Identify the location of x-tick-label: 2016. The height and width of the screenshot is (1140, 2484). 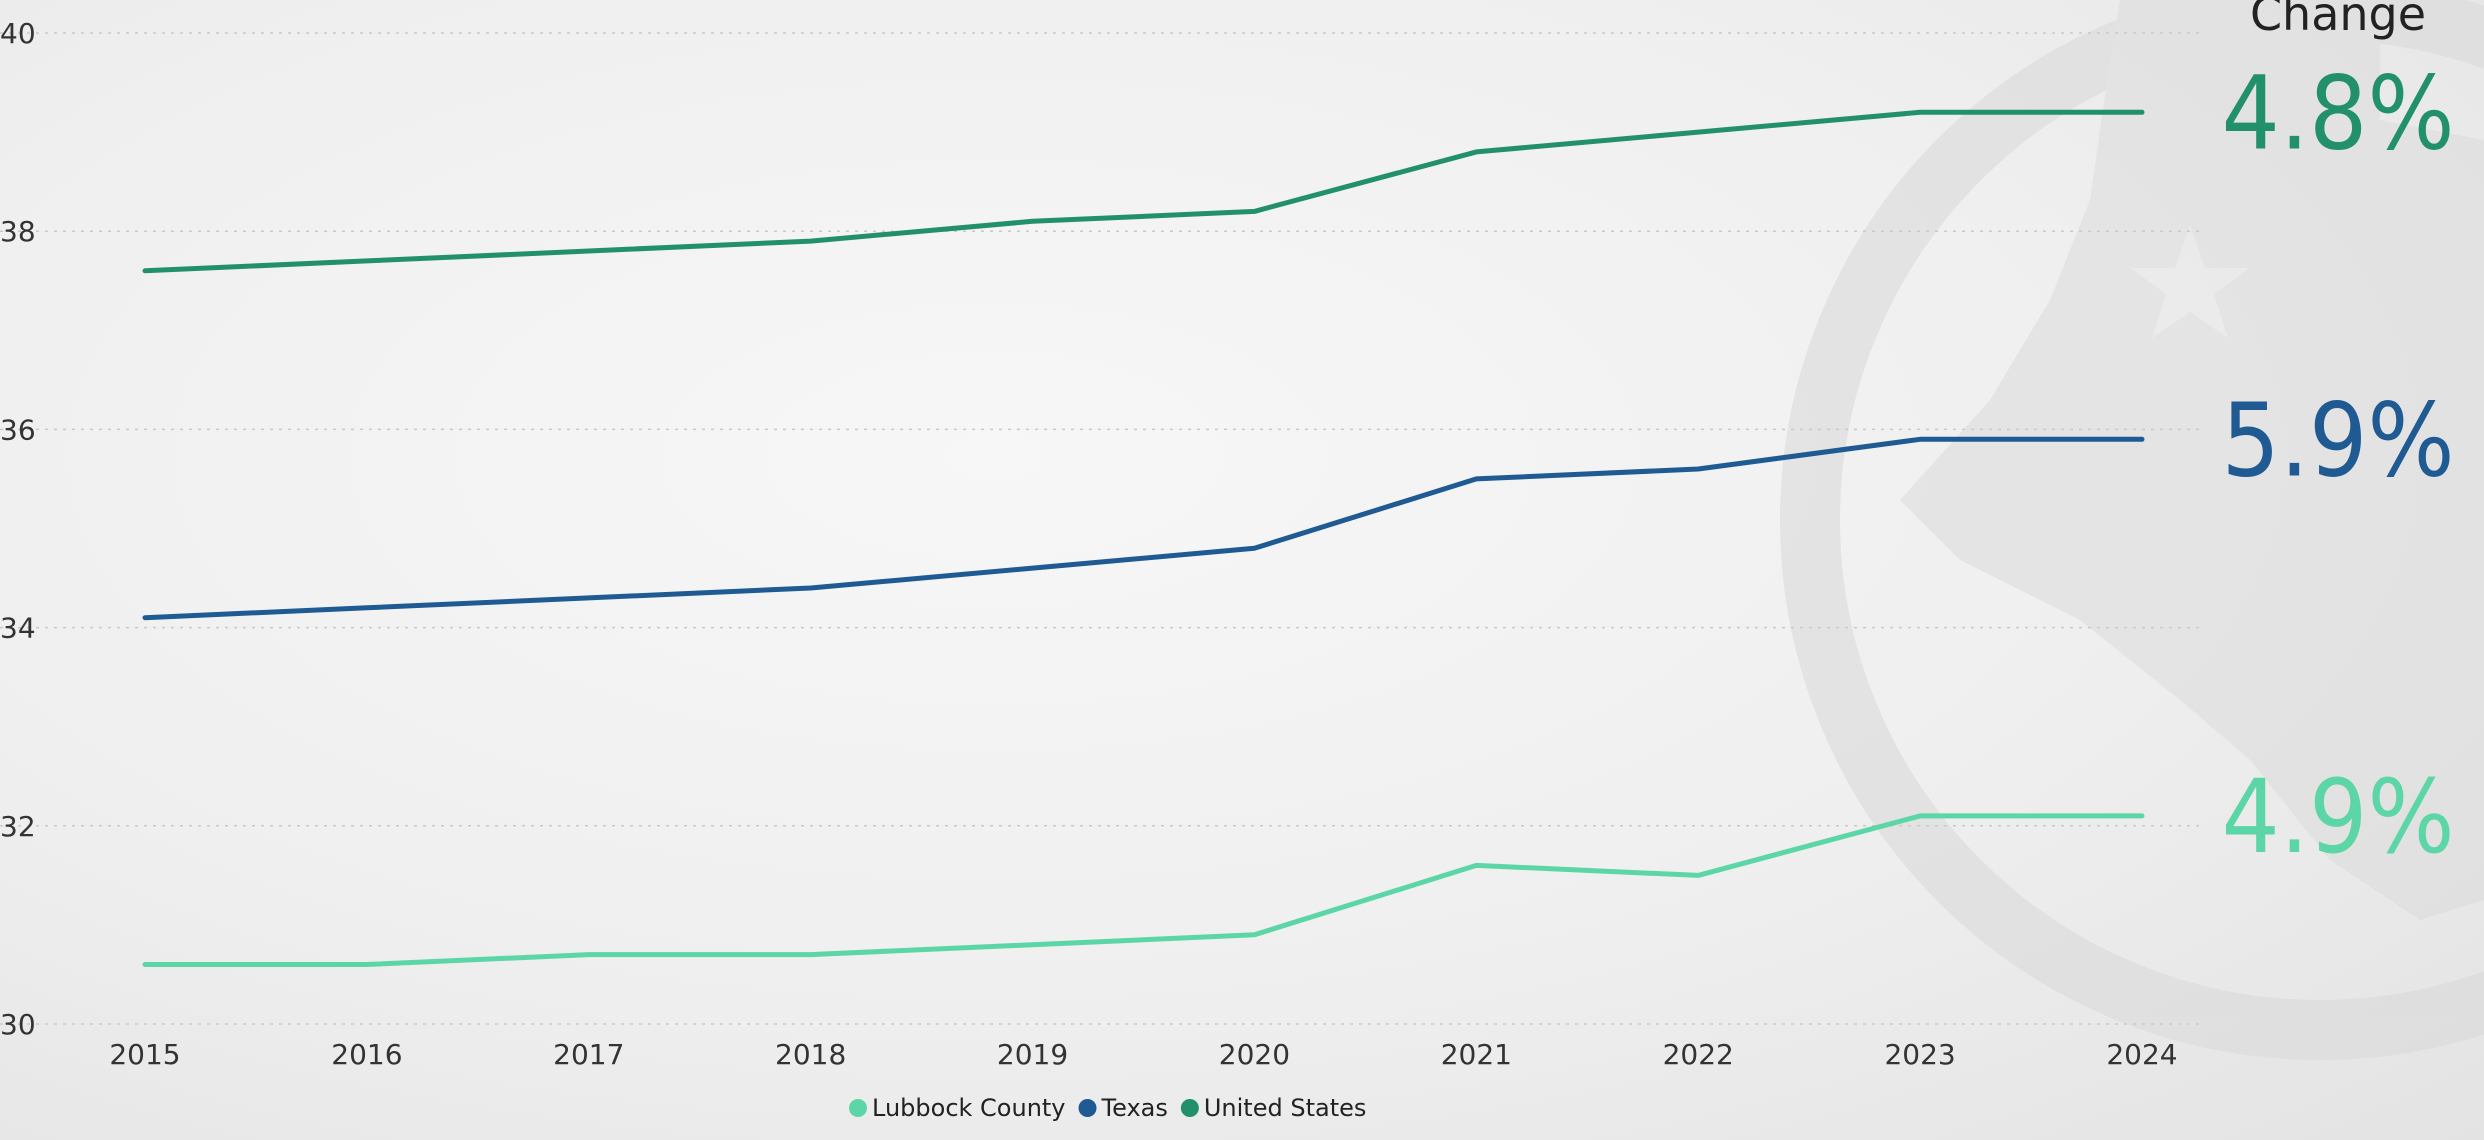
(366, 1054).